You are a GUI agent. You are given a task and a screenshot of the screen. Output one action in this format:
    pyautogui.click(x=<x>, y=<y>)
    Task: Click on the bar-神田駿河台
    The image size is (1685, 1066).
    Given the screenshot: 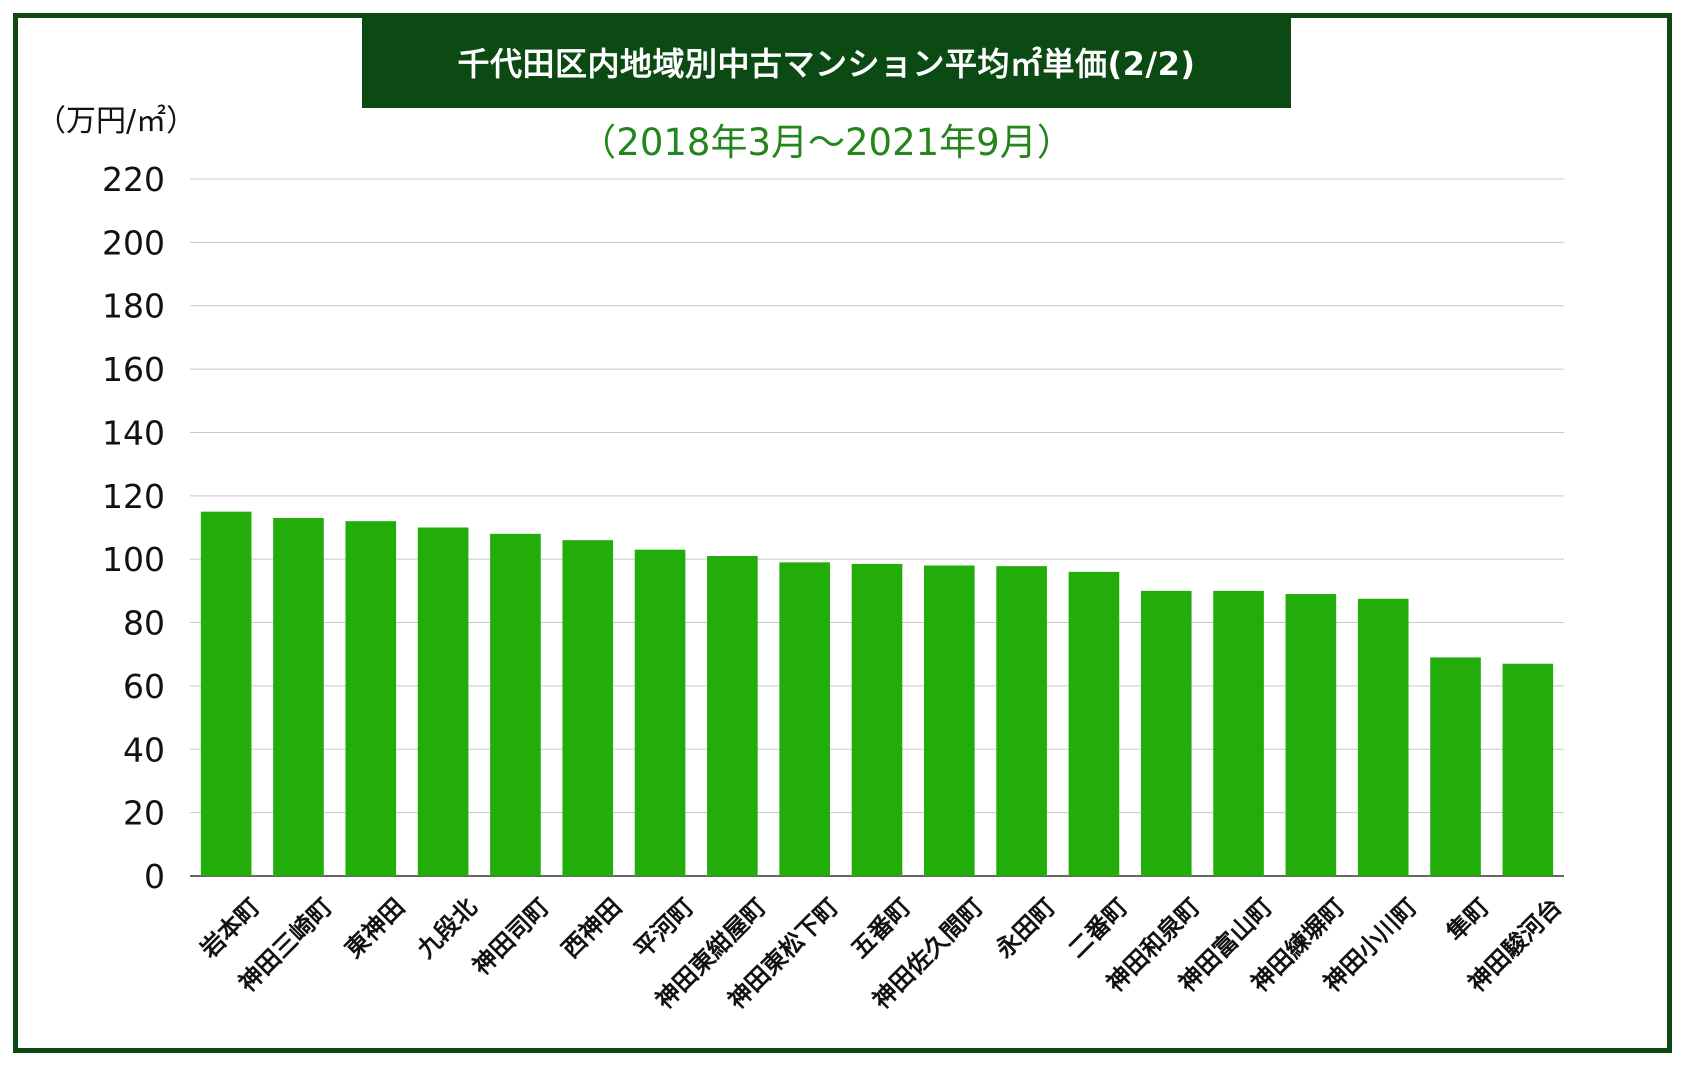 What is the action you would take?
    pyautogui.click(x=1528, y=769)
    